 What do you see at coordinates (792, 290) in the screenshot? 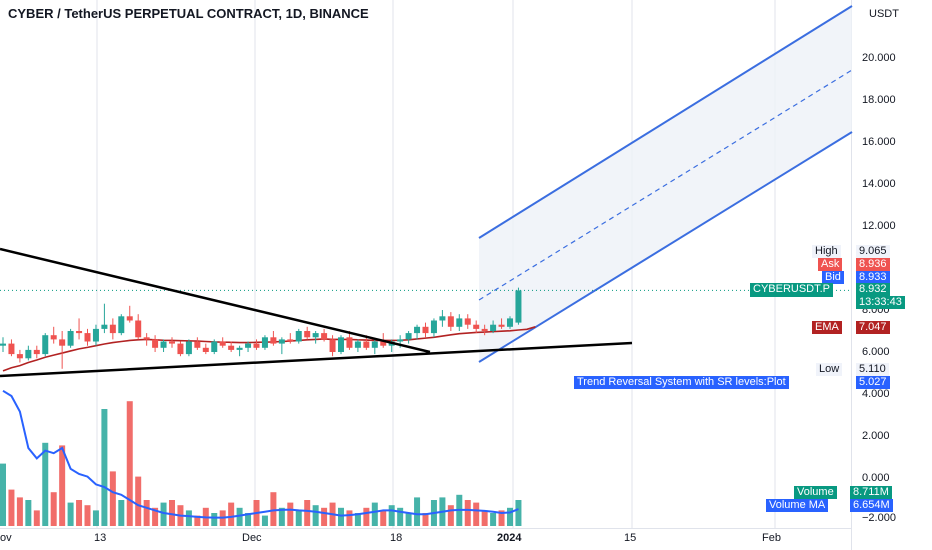
I see `symbol-label: CYBERUSDT.P` at bounding box center [792, 290].